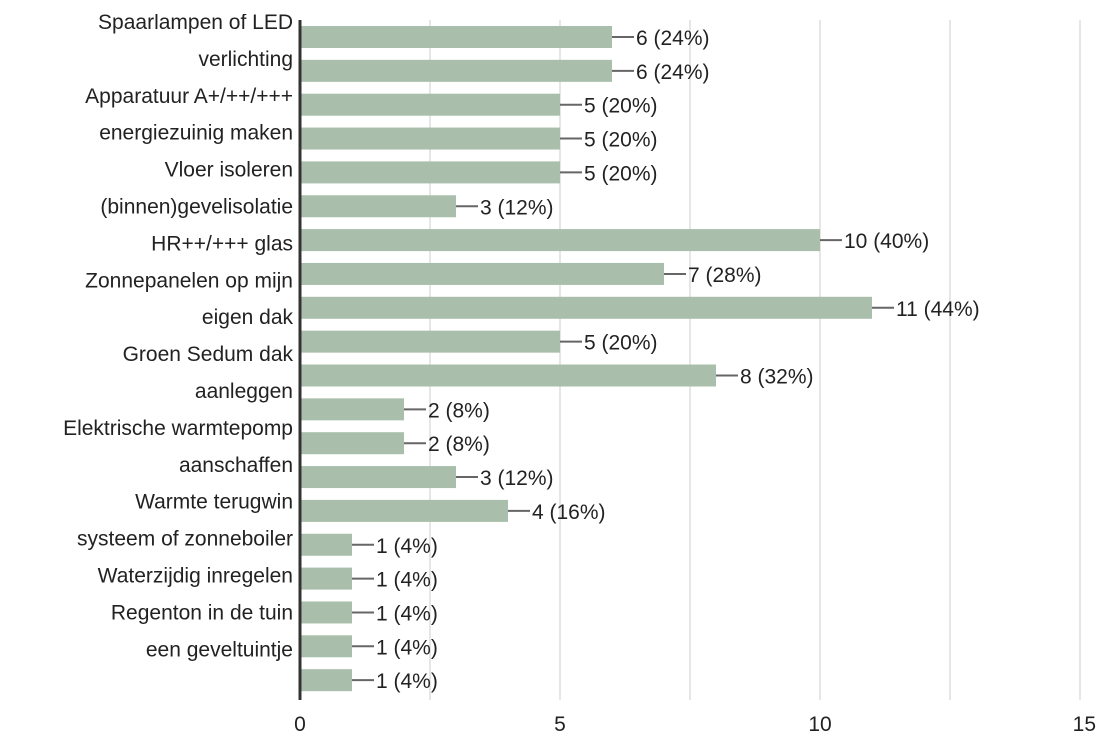 The image size is (1097, 739). What do you see at coordinates (245, 59) in the screenshot?
I see `y-tick-label: verlichting` at bounding box center [245, 59].